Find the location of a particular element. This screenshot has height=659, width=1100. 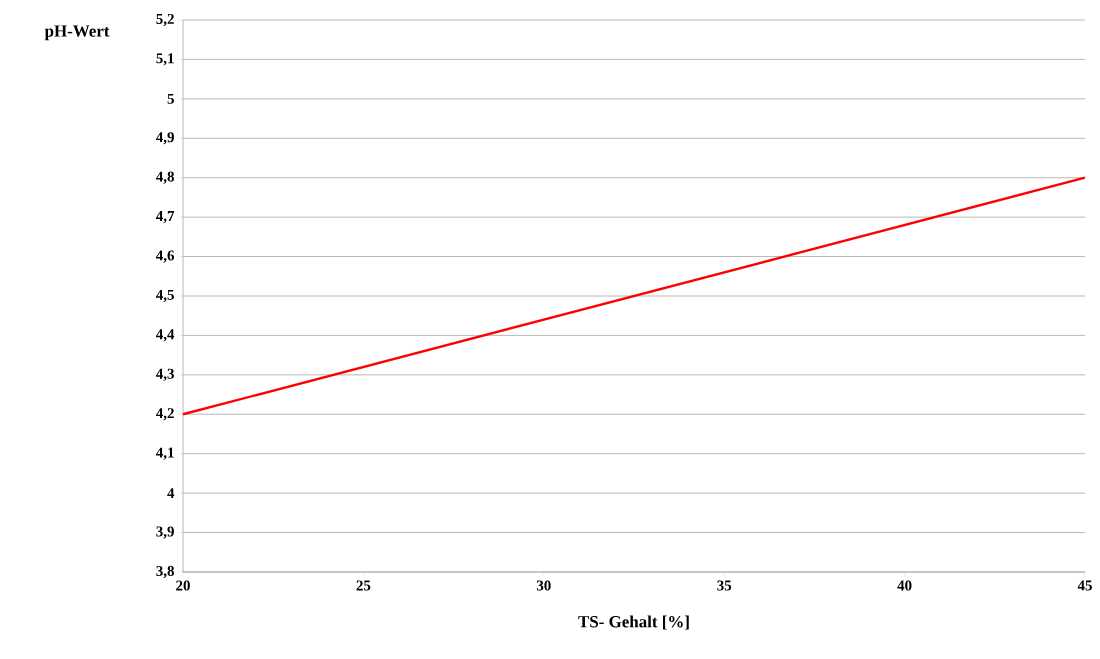

x-tick-label: 45 is located at coordinates (1084, 585).